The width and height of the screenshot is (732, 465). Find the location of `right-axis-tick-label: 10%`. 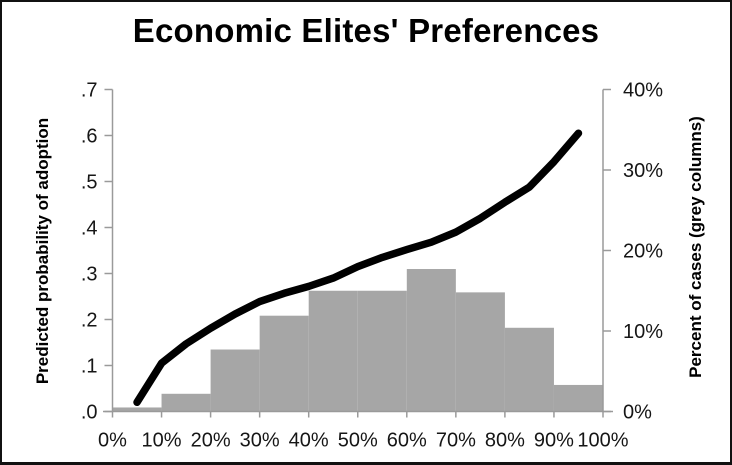

right-axis-tick-label: 10% is located at coordinates (643, 332).